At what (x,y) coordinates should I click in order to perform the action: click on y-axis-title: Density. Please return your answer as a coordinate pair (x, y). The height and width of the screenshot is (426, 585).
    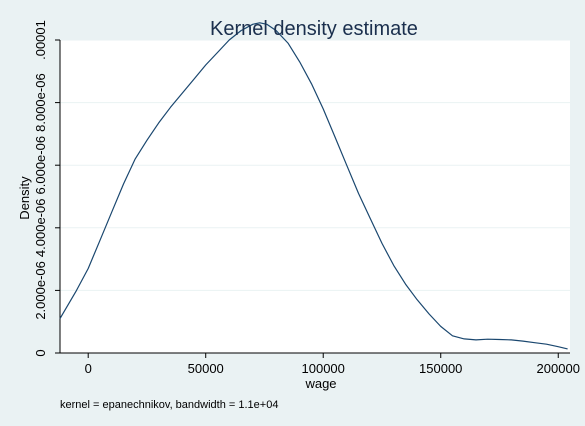
    Looking at the image, I should click on (24, 198).